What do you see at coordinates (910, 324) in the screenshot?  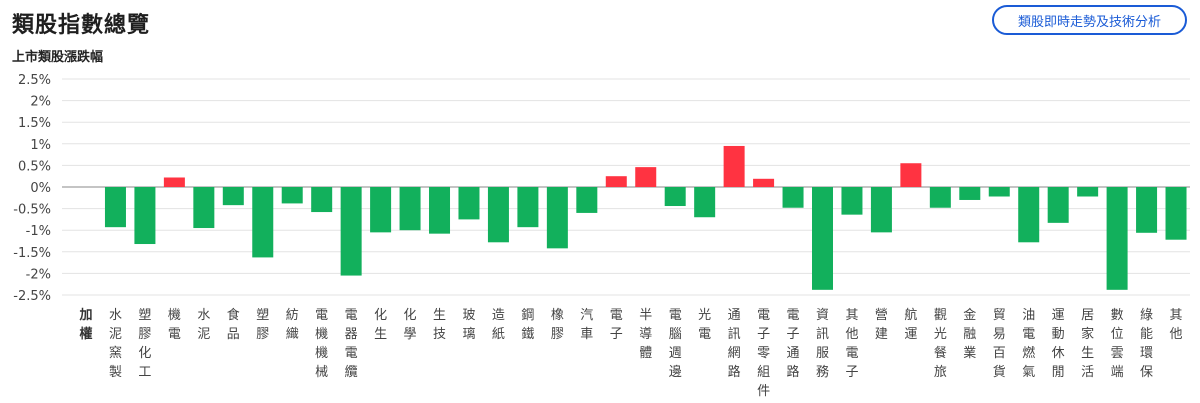 I see `x-category-label: 航運` at bounding box center [910, 324].